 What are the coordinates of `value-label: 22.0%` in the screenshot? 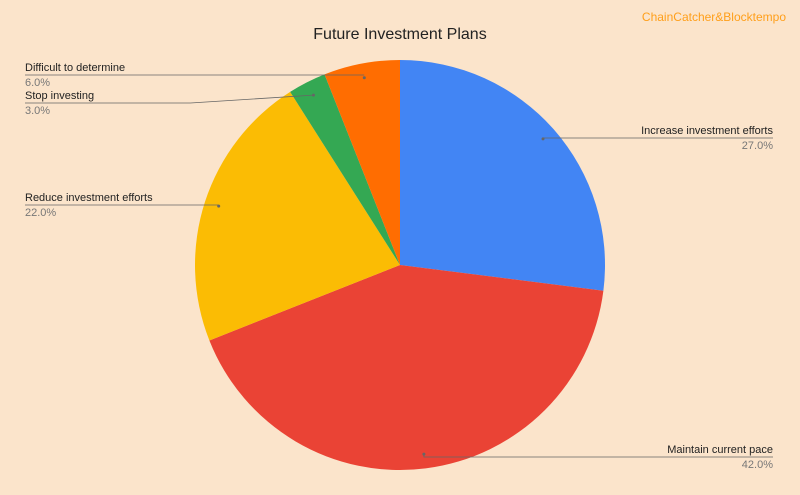 It's located at (40, 213).